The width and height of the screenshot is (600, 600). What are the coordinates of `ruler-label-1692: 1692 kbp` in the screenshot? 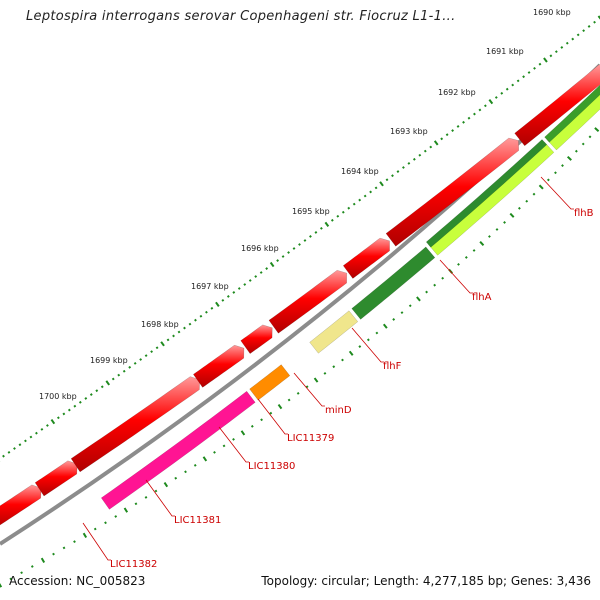 It's located at (457, 92).